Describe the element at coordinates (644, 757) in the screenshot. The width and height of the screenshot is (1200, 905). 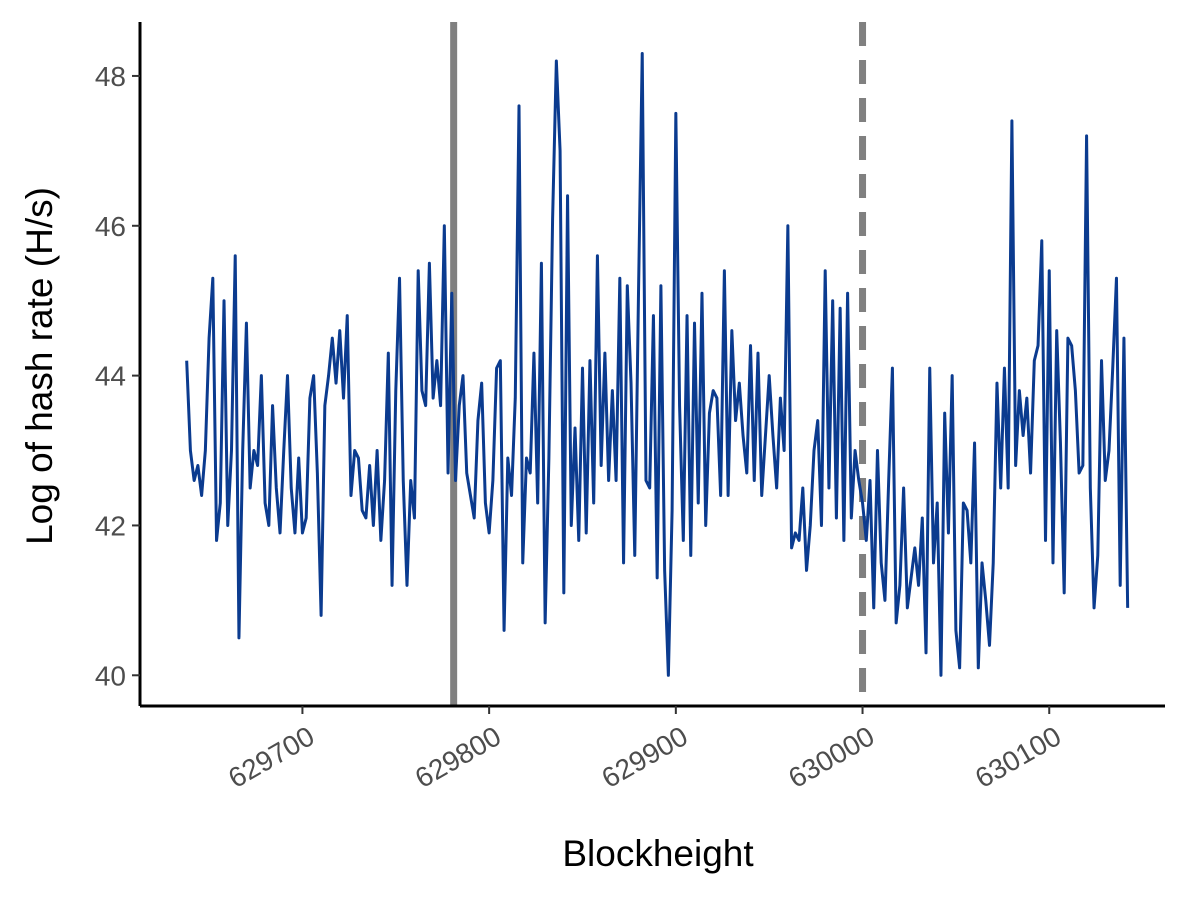
I see `x-tick-label: 629900` at that location.